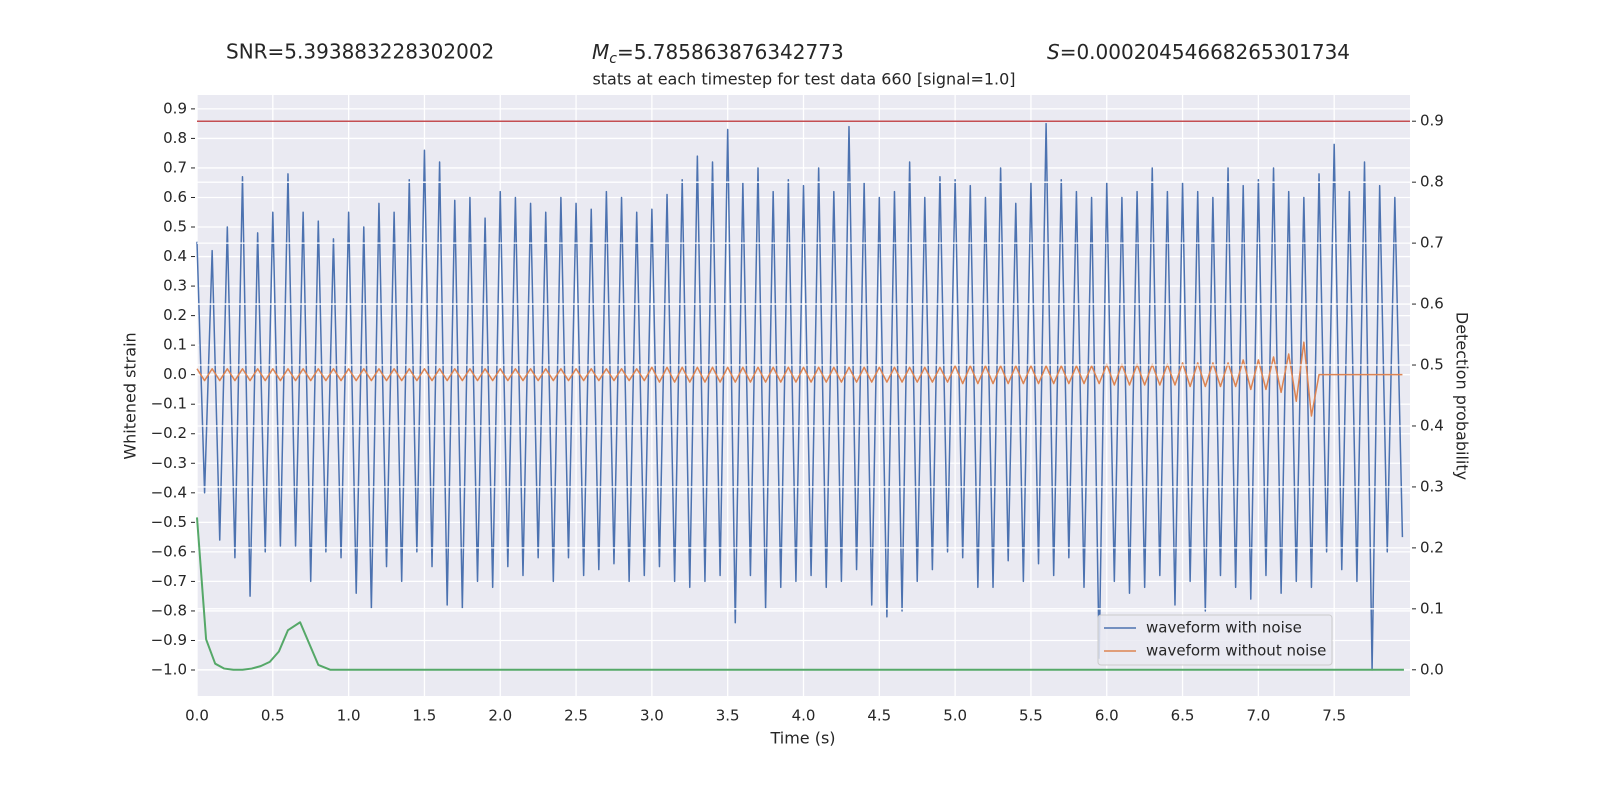 Image resolution: width=1600 pixels, height=800 pixels. What do you see at coordinates (273, 716) in the screenshot?
I see `x-tick-label: 0.5` at bounding box center [273, 716].